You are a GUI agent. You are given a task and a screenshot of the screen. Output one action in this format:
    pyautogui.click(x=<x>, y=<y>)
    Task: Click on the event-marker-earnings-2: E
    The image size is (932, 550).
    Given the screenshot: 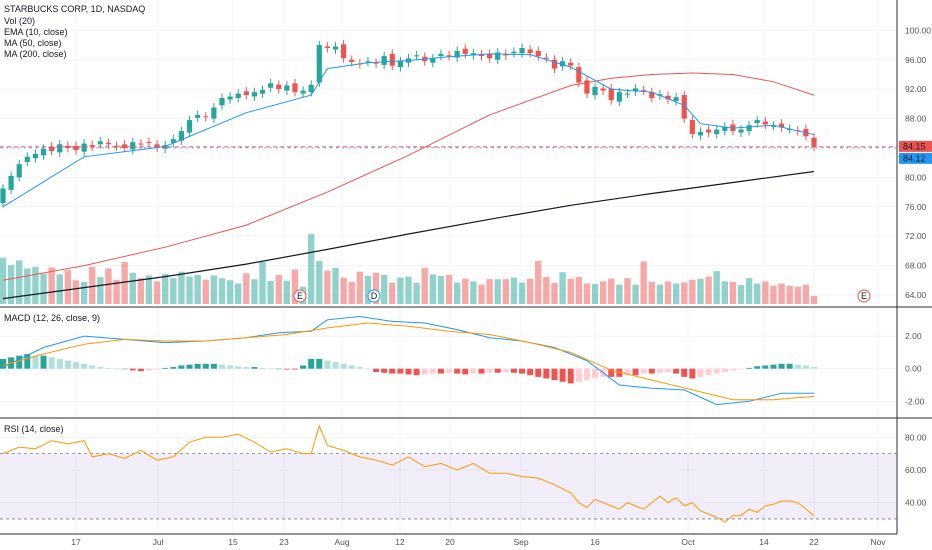 What is the action you would take?
    pyautogui.click(x=864, y=296)
    